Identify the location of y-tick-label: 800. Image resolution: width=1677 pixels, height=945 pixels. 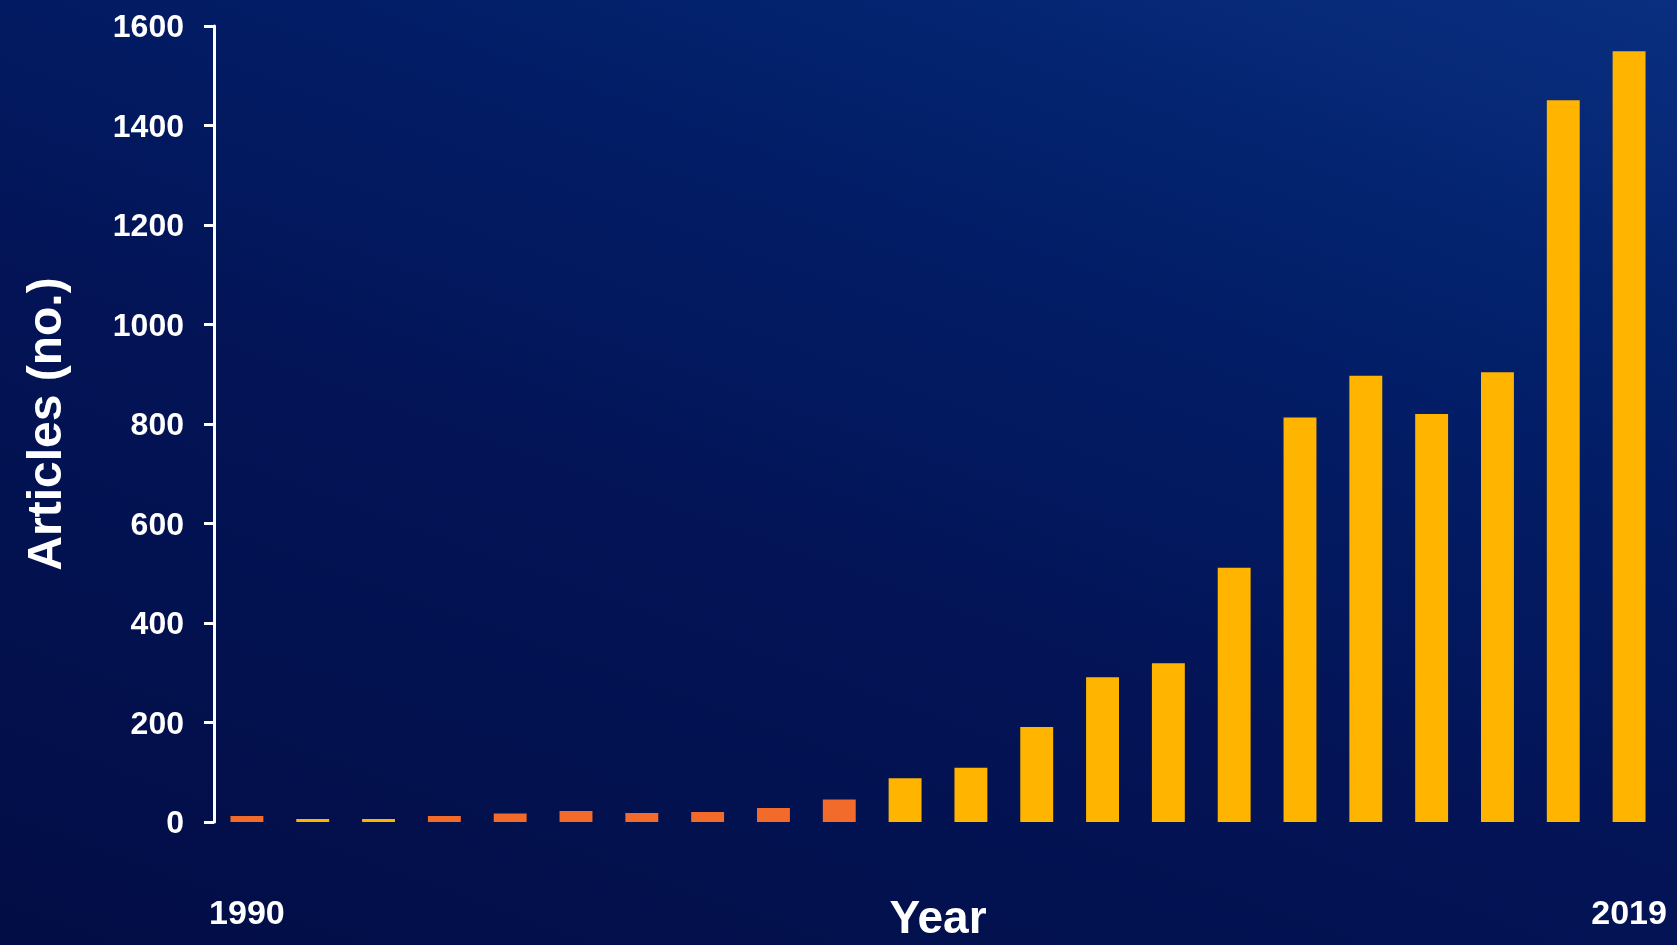
(157, 424).